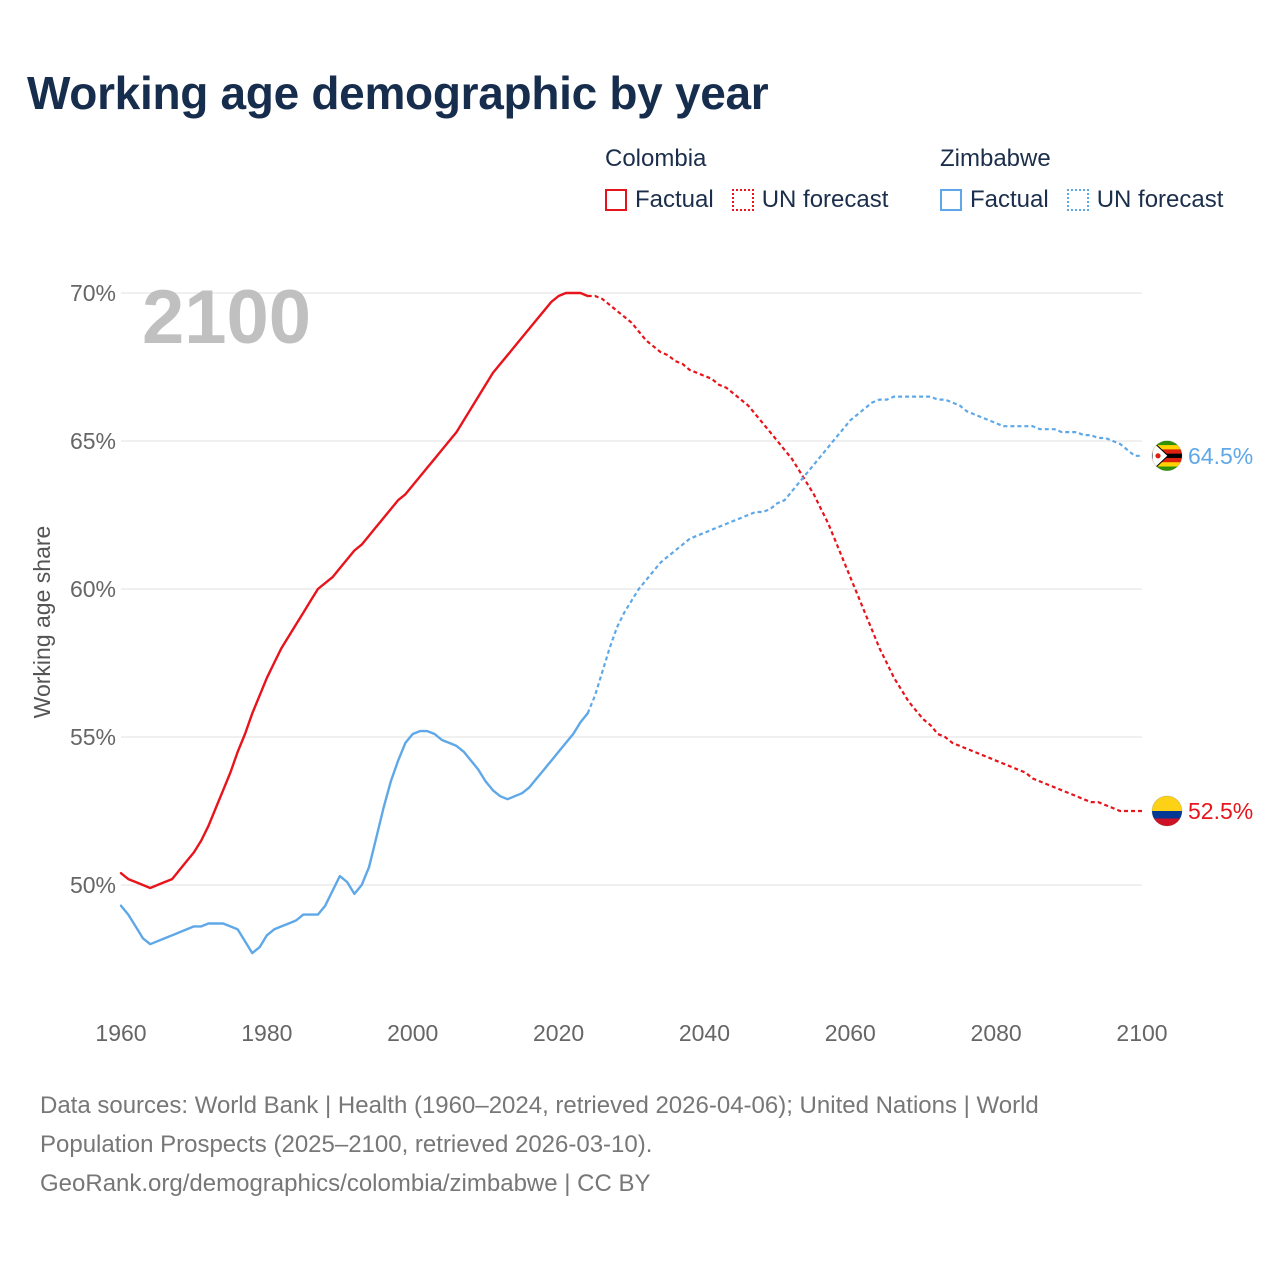 This screenshot has height=1280, width=1280. I want to click on y-tick-label: 55%, so click(93, 737).